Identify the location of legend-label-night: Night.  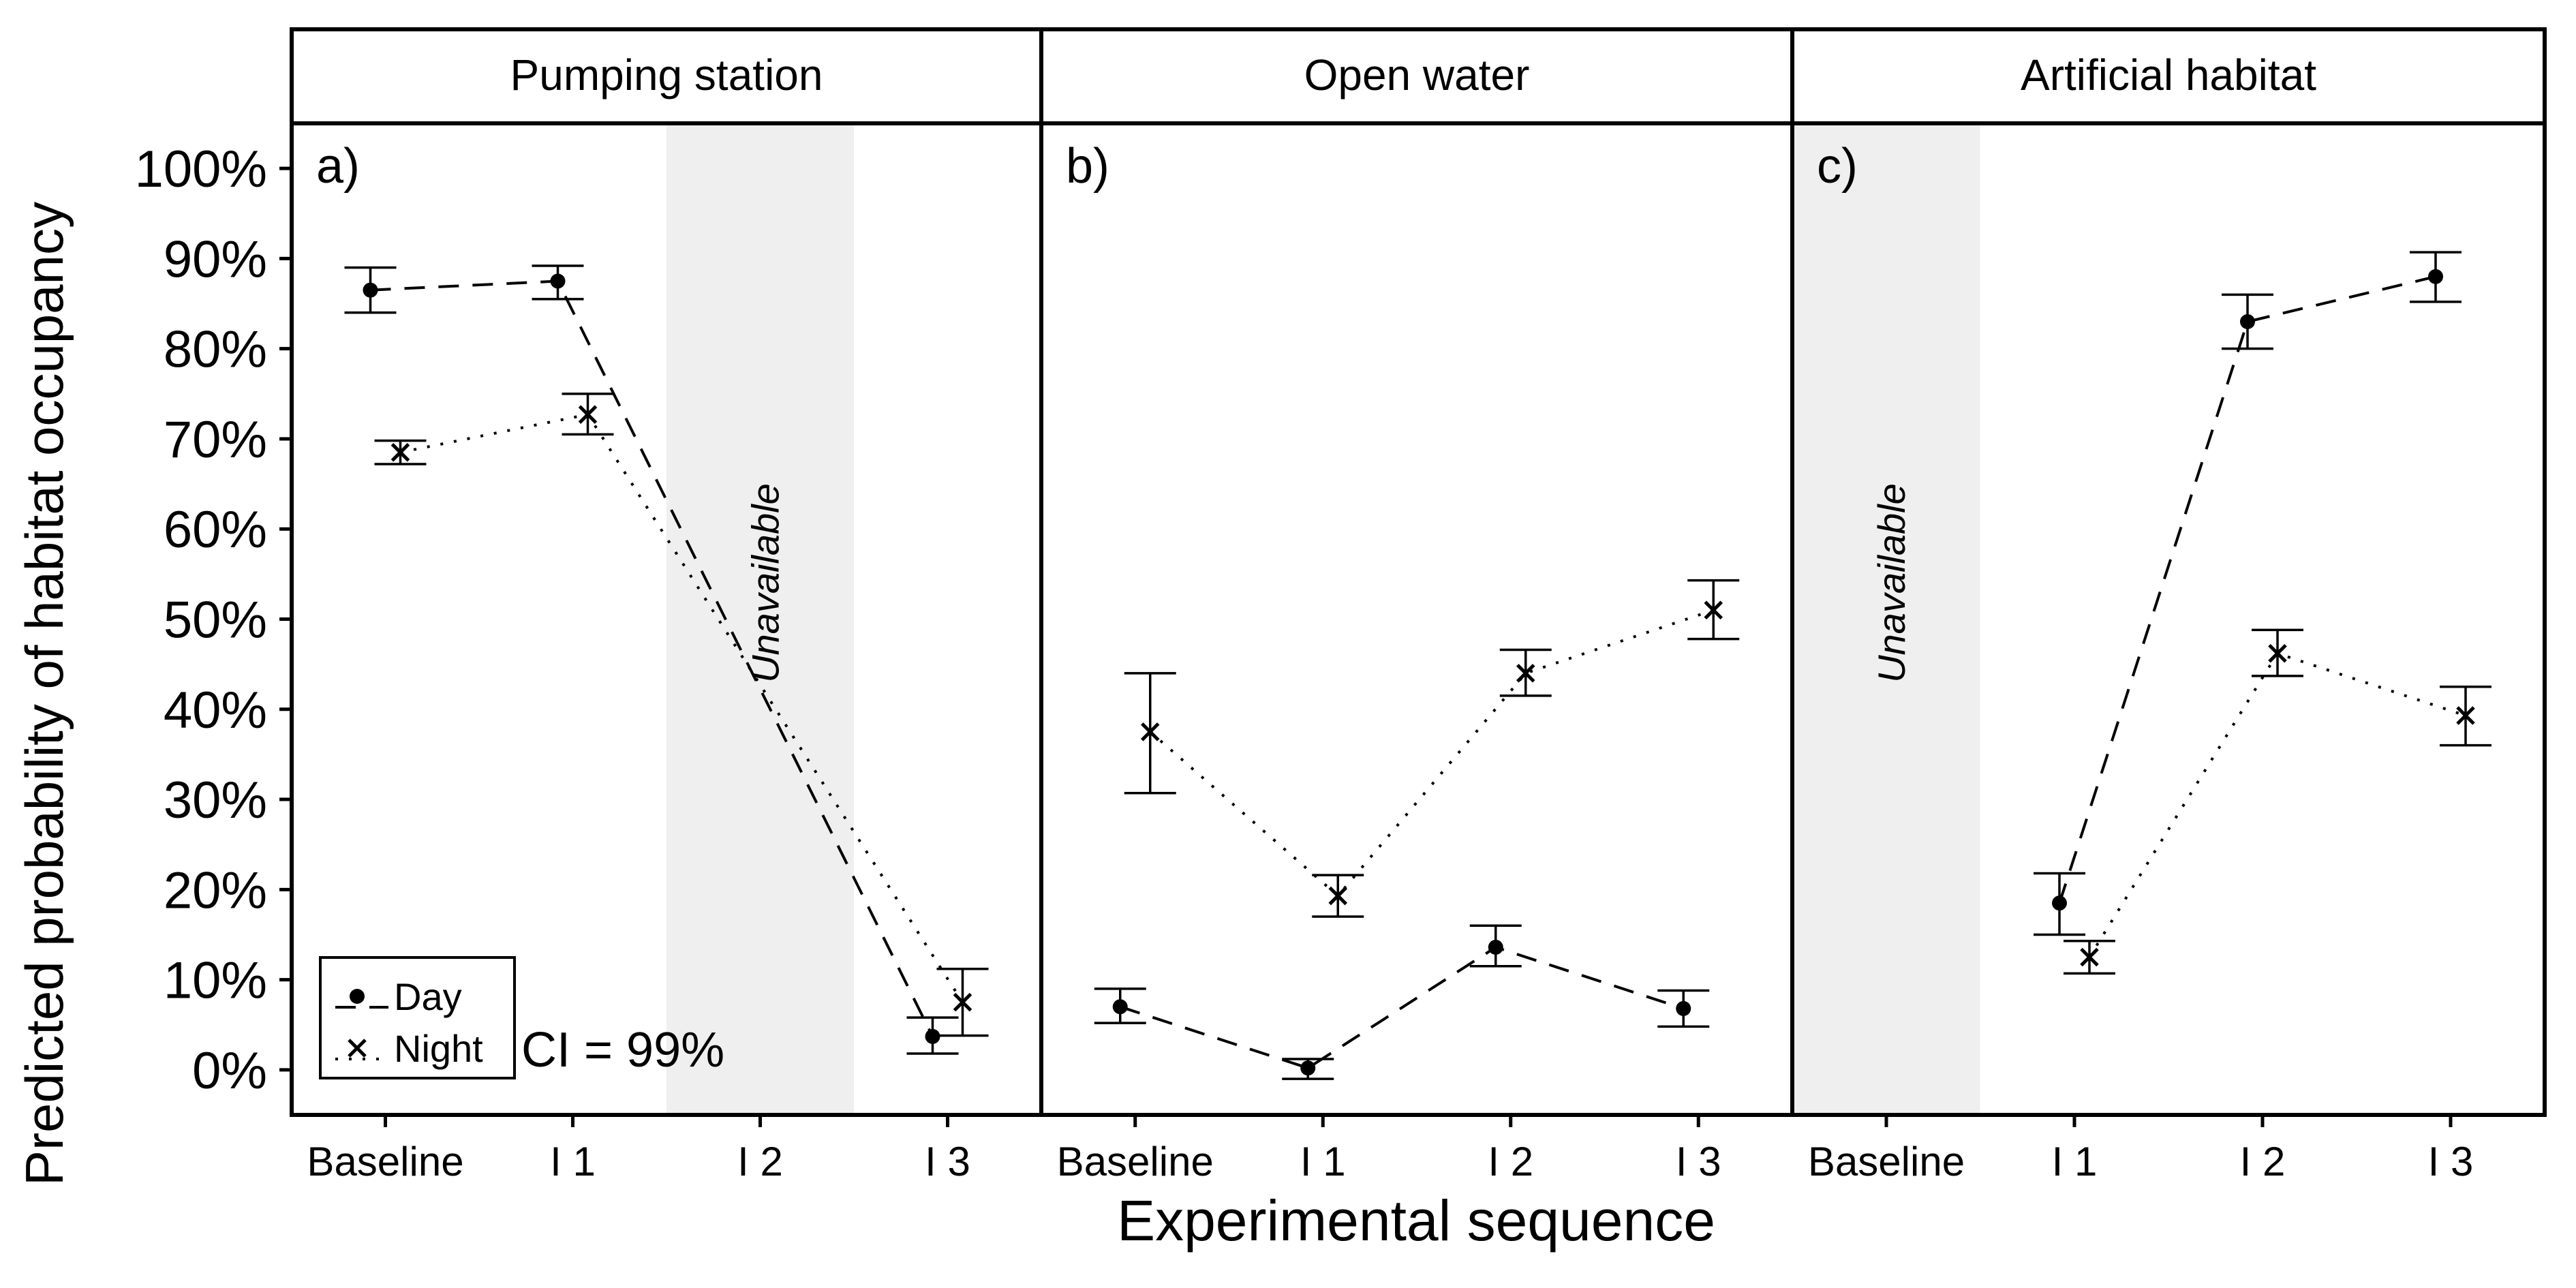
(438, 1048).